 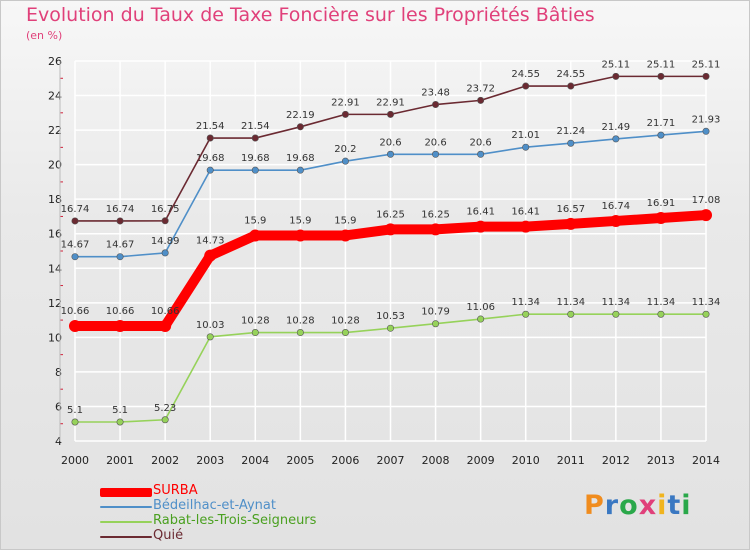 What do you see at coordinates (55, 165) in the screenshot?
I see `y-tick-label: 20` at bounding box center [55, 165].